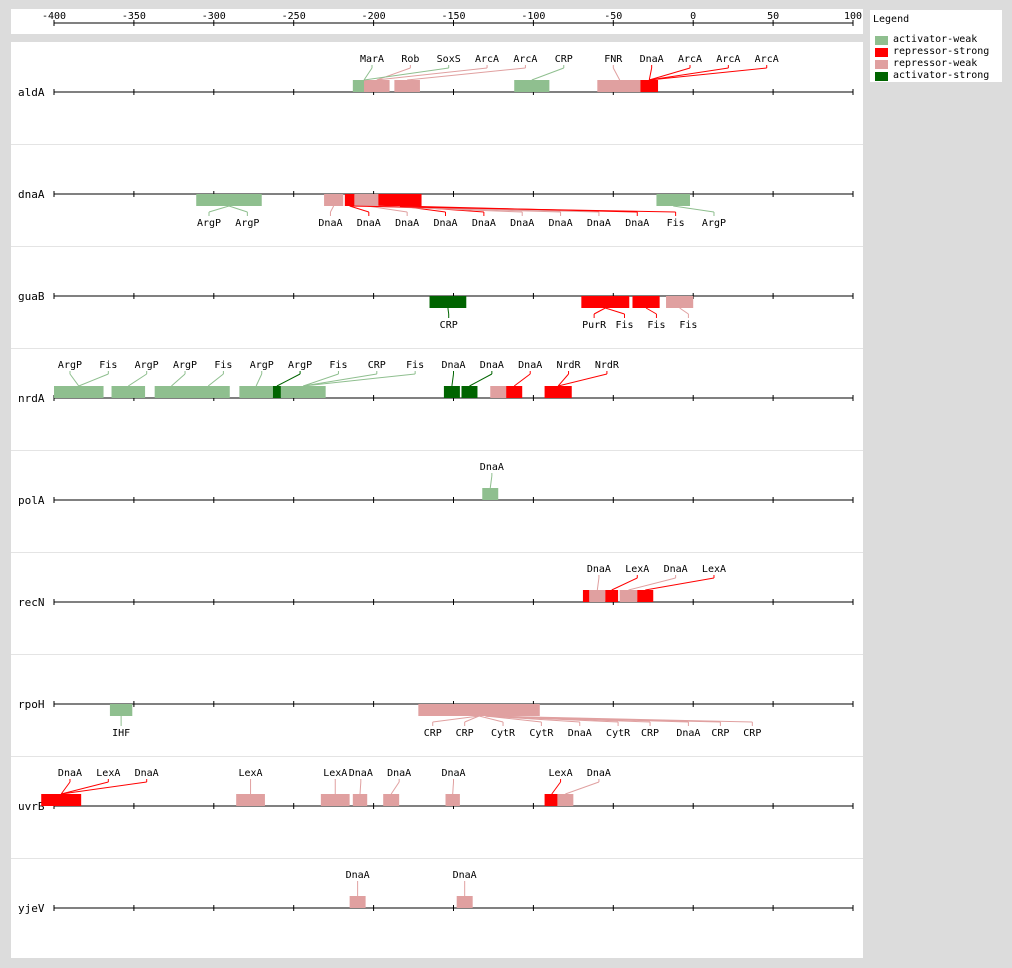 The height and width of the screenshot is (968, 1012). Describe the element at coordinates (31, 704) in the screenshot. I see `gene-name: rpoH` at that location.